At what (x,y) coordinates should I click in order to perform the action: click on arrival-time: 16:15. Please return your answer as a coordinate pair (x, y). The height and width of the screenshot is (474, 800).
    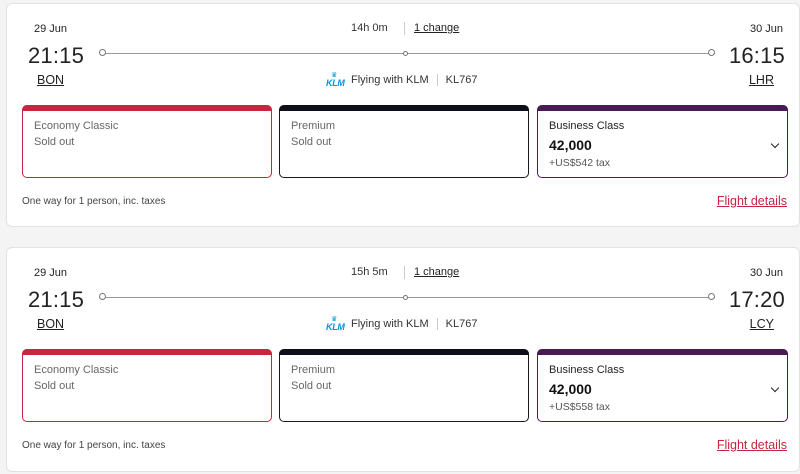
    Looking at the image, I should click on (756, 55).